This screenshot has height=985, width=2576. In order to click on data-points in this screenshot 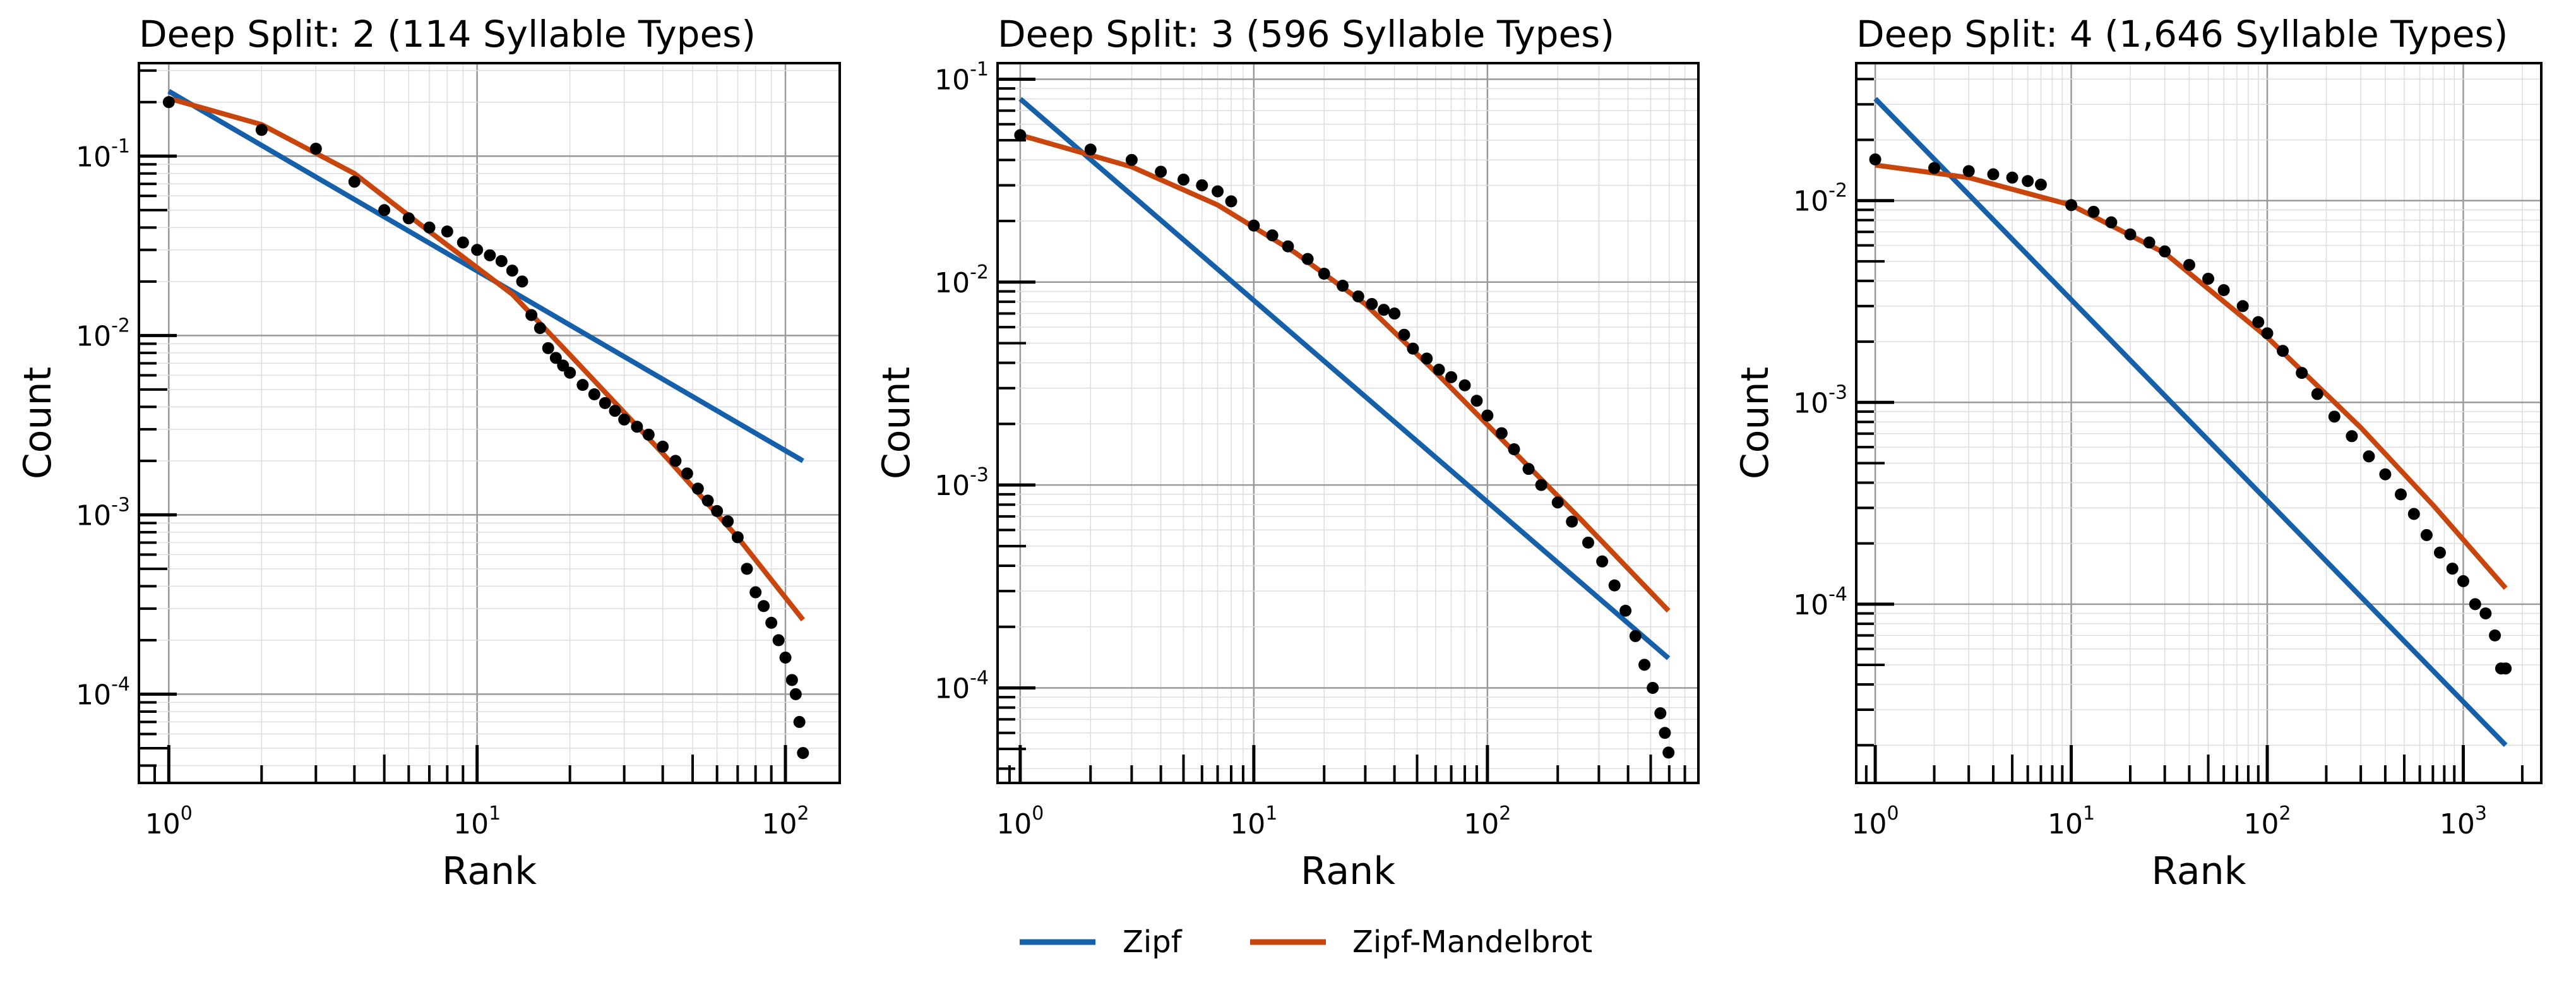, I will do `click(2190, 414)`.